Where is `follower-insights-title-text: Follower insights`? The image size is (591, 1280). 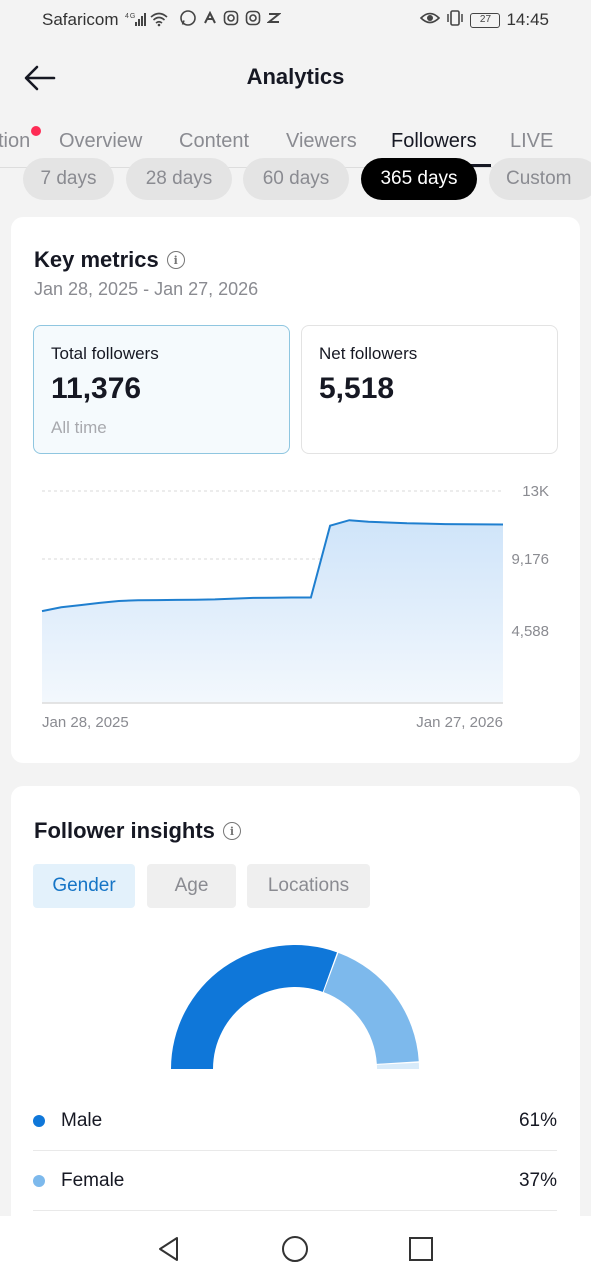
follower-insights-title-text: Follower insights is located at coordinates (124, 830).